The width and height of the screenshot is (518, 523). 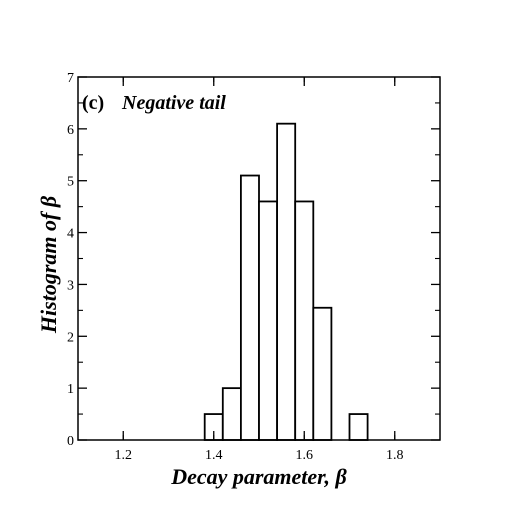 I want to click on y-tick-label-0: 0, so click(x=70, y=441).